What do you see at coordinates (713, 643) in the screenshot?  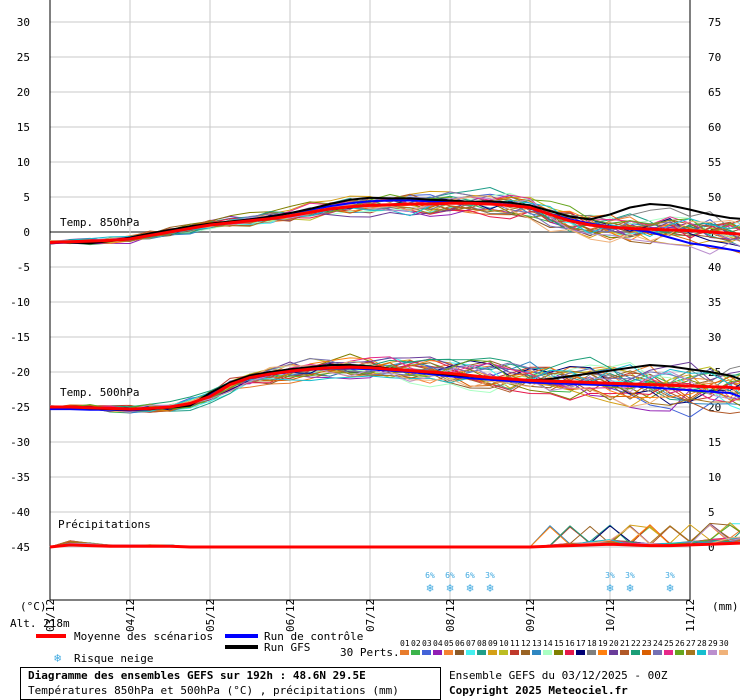 I see `perturbation-number: 29` at bounding box center [713, 643].